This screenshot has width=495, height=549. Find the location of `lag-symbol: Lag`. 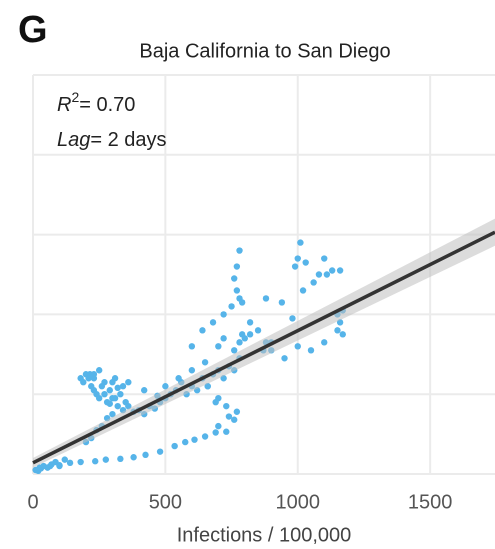

lag-symbol: Lag is located at coordinates (73, 140).